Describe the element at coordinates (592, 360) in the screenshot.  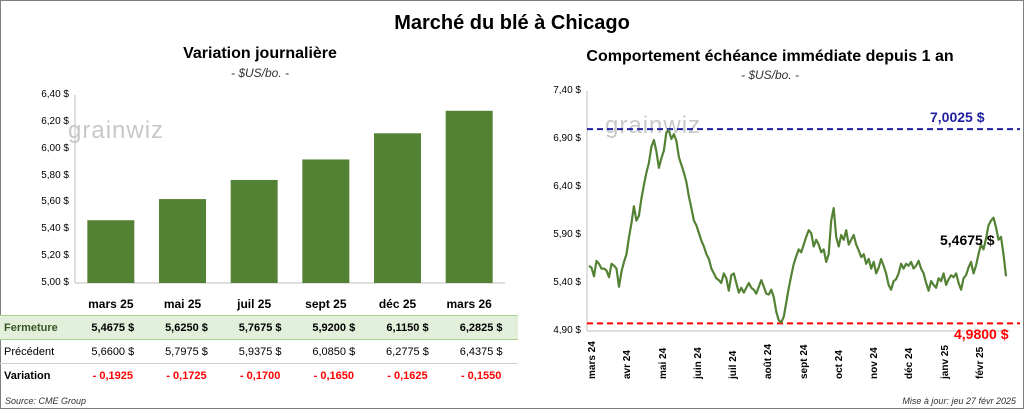
I see `x-tick-label: mars 24` at that location.